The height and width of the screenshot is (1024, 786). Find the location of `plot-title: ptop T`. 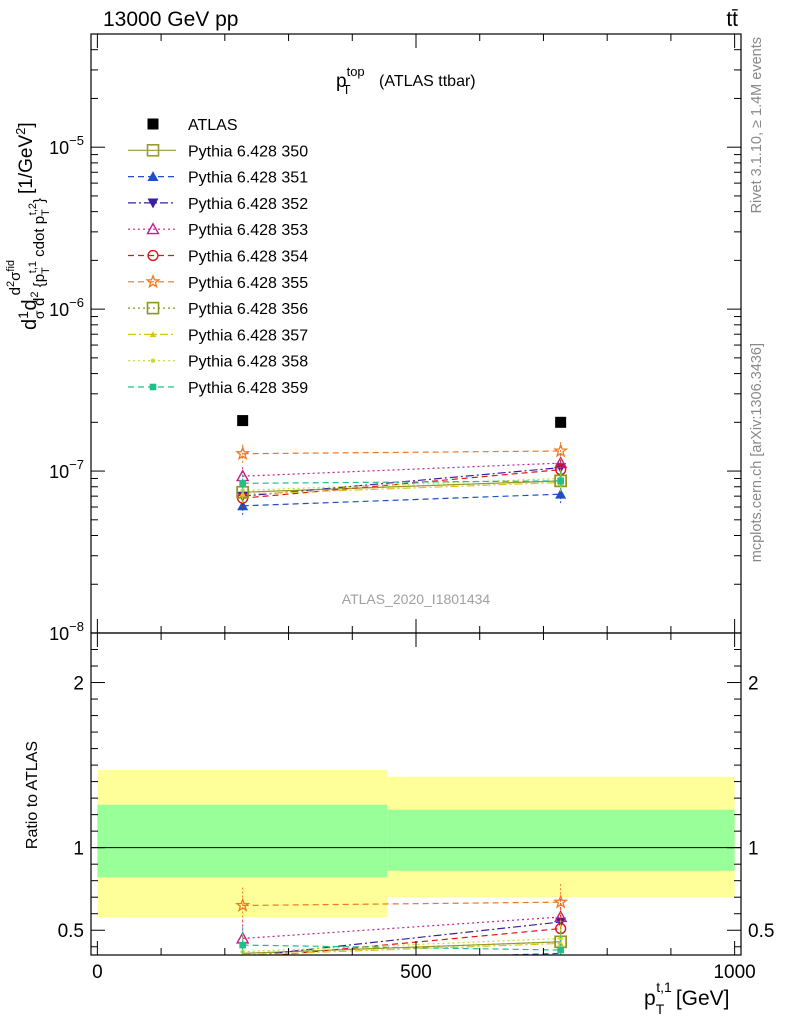

plot-title: ptop T is located at coordinates (350, 80).